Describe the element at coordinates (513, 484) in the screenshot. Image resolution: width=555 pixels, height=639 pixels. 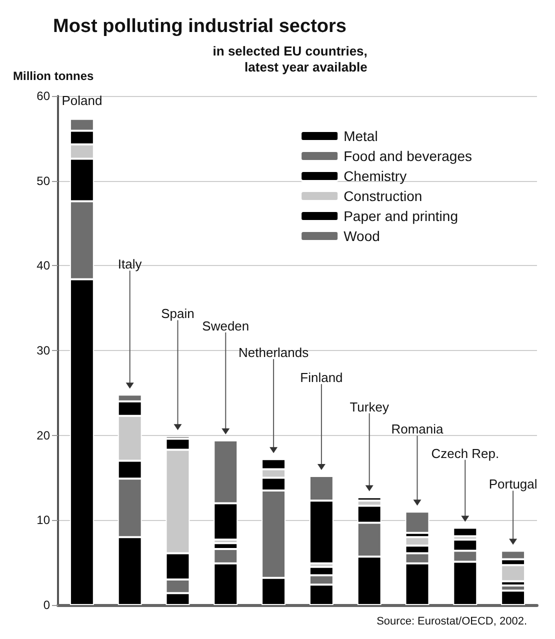
I see `x-tick-label: Portugal` at that location.